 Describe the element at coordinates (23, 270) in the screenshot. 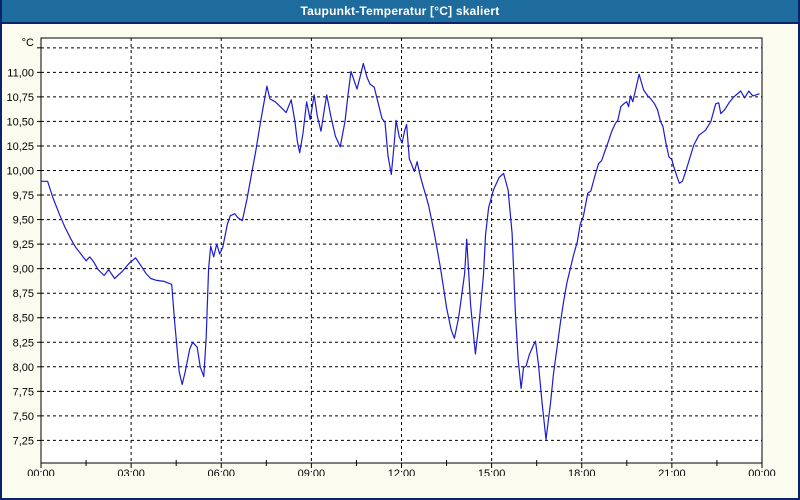

I see `y-tick-label: 9,00` at that location.